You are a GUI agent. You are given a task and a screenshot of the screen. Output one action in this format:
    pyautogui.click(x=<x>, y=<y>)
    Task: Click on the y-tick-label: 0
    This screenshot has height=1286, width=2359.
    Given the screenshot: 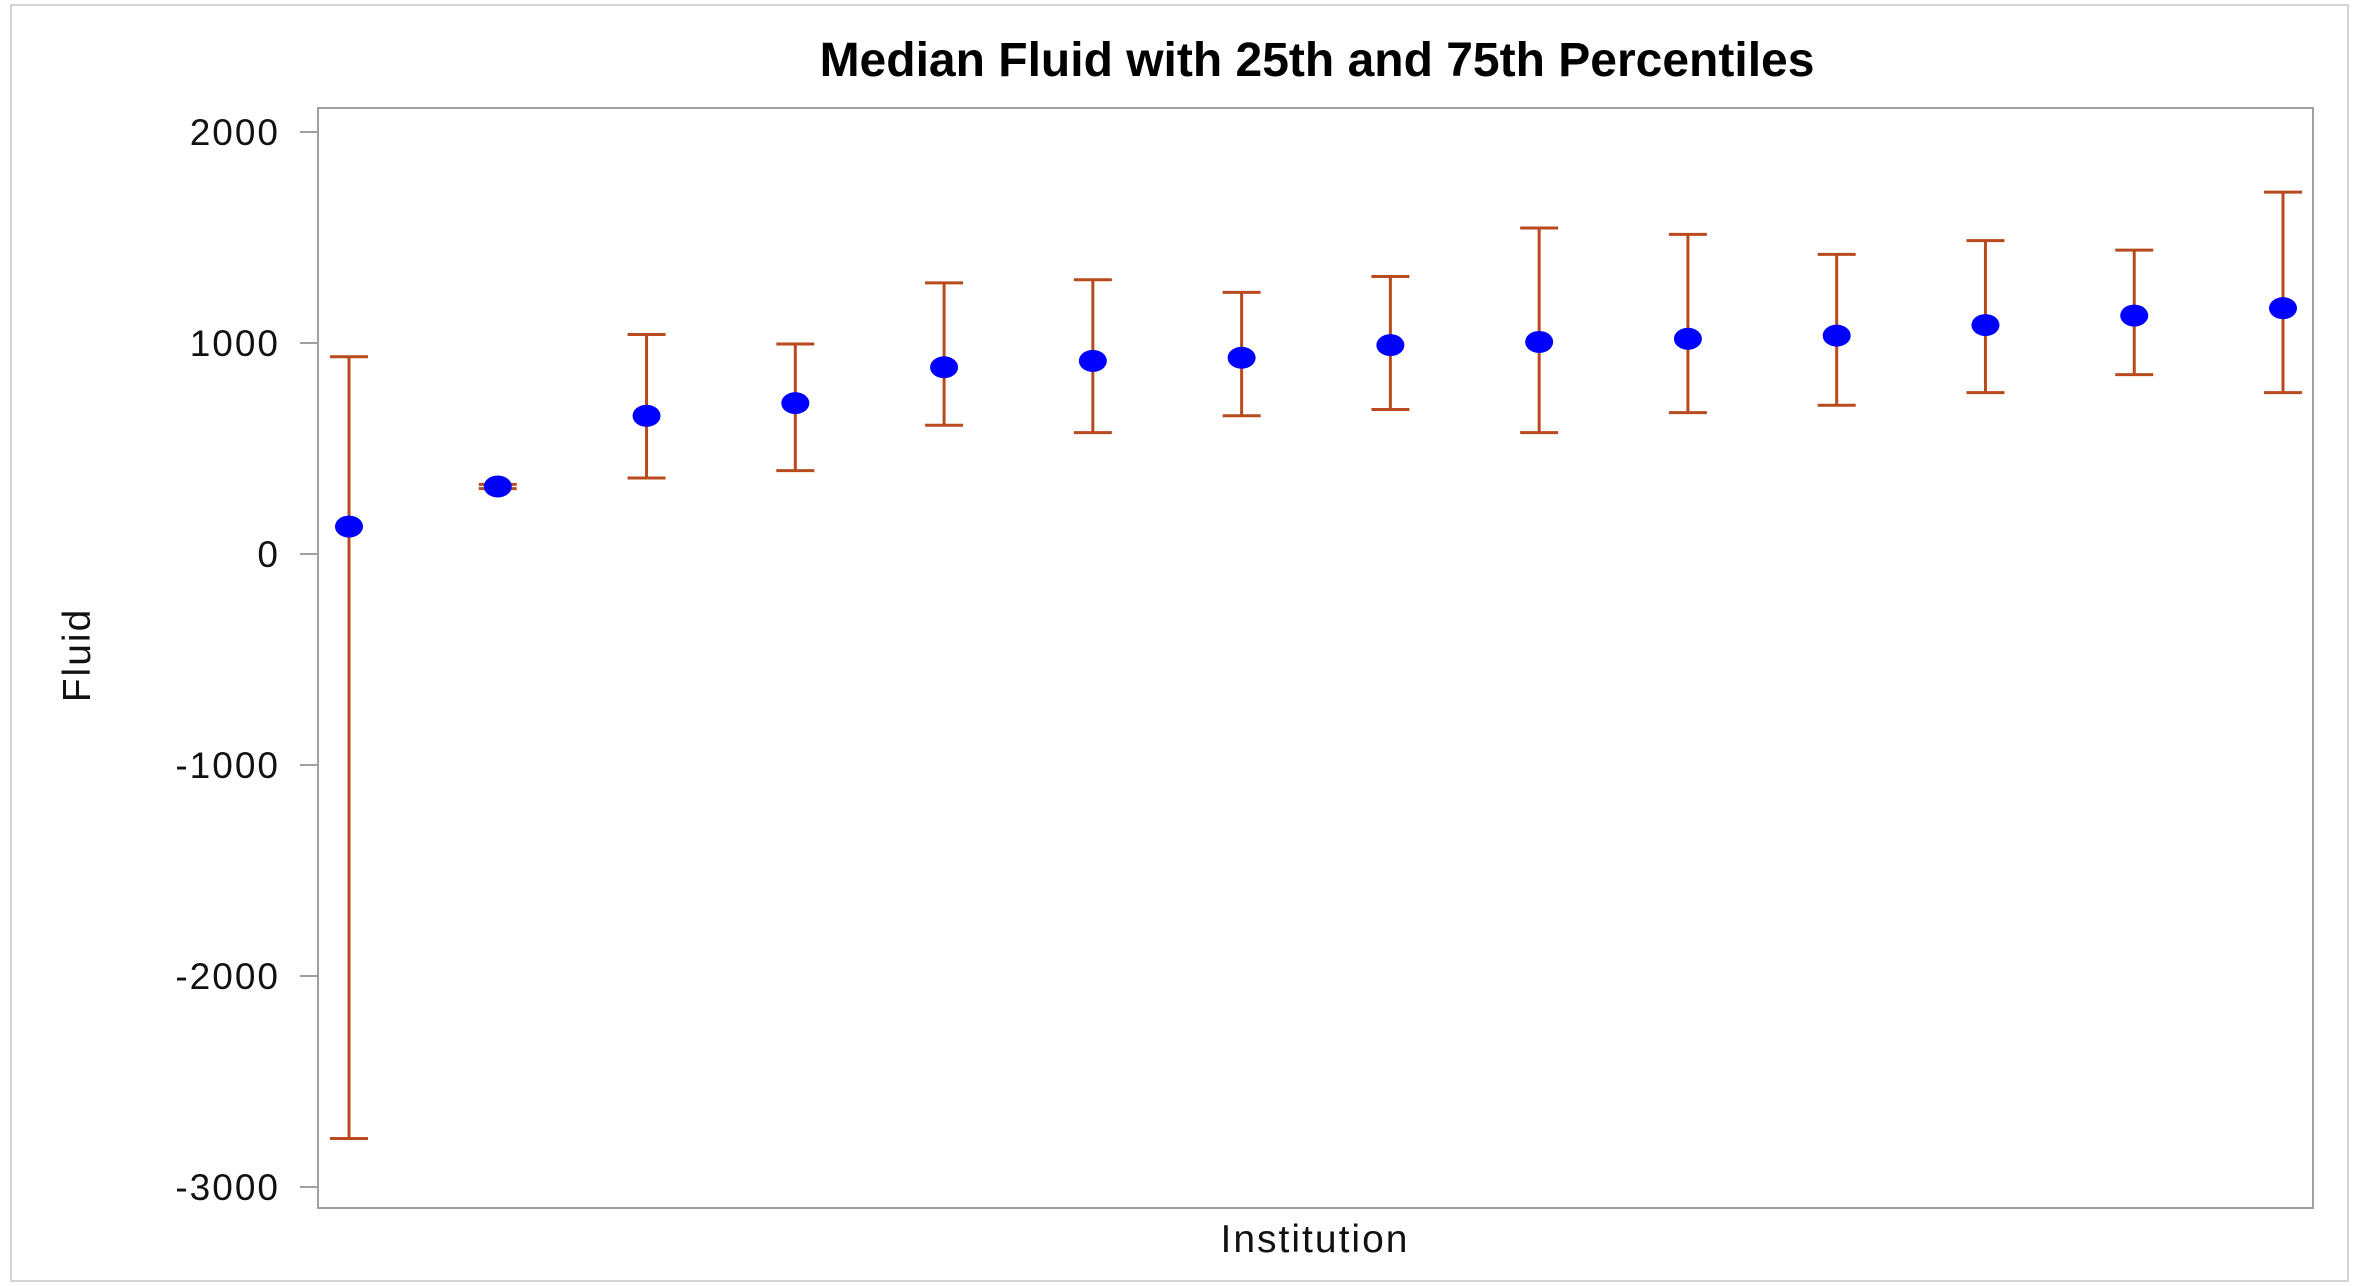 What is the action you would take?
    pyautogui.click(x=268, y=554)
    